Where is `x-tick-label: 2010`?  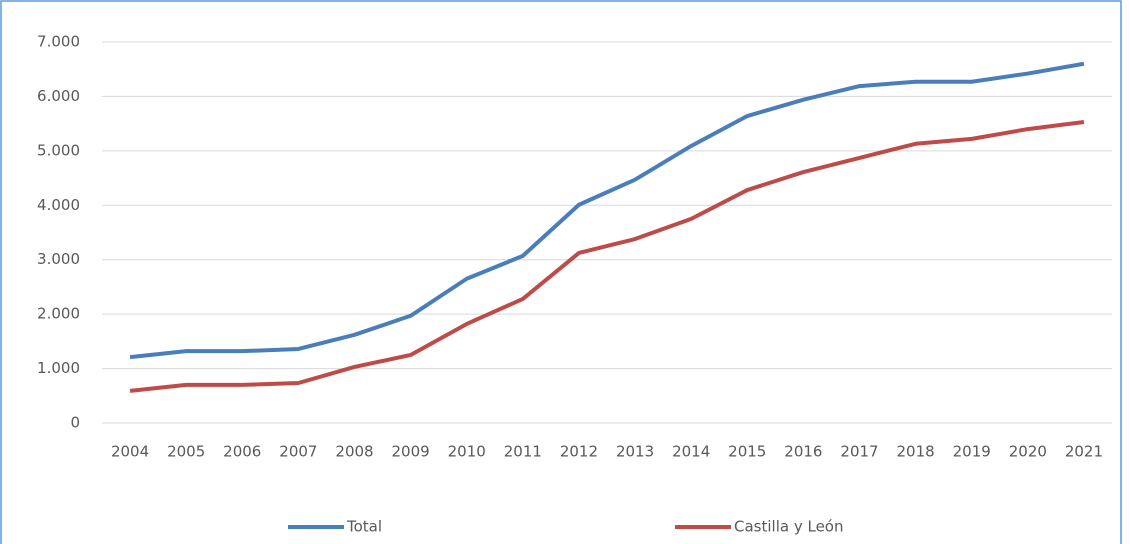 x-tick-label: 2010 is located at coordinates (467, 452).